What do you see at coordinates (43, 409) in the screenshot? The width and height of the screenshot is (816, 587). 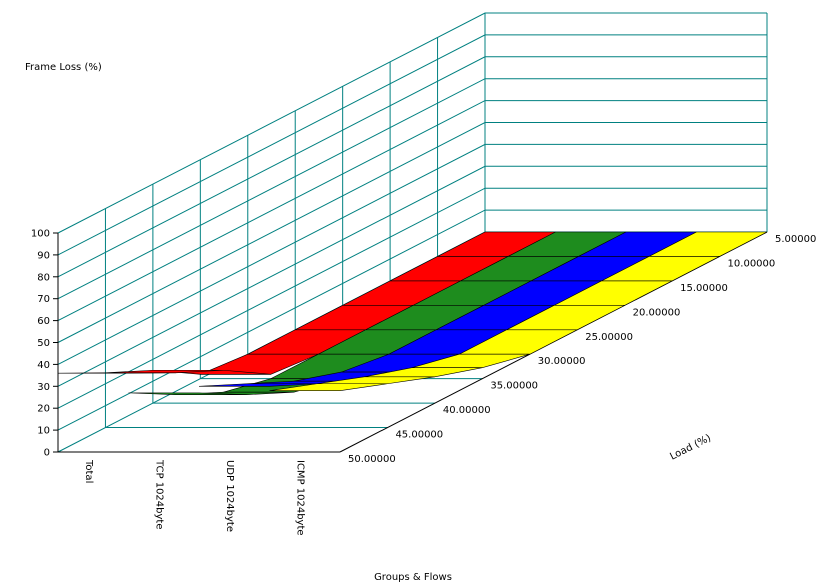 I see `y-tick-label: 20` at bounding box center [43, 409].